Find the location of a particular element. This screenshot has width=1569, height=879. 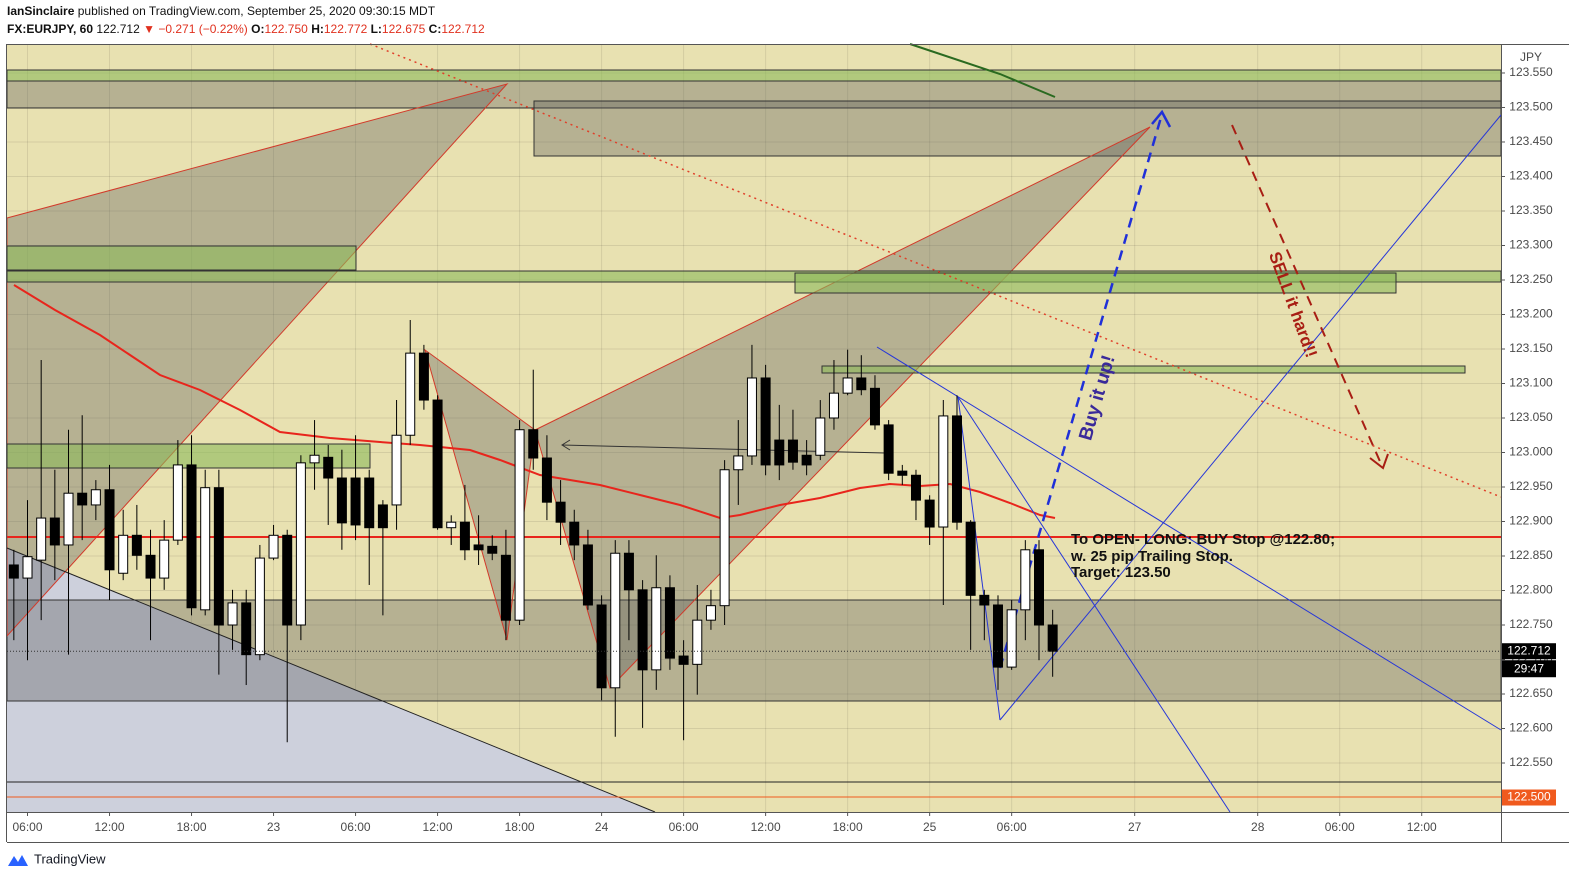

x-tick-label: 23 is located at coordinates (274, 827).